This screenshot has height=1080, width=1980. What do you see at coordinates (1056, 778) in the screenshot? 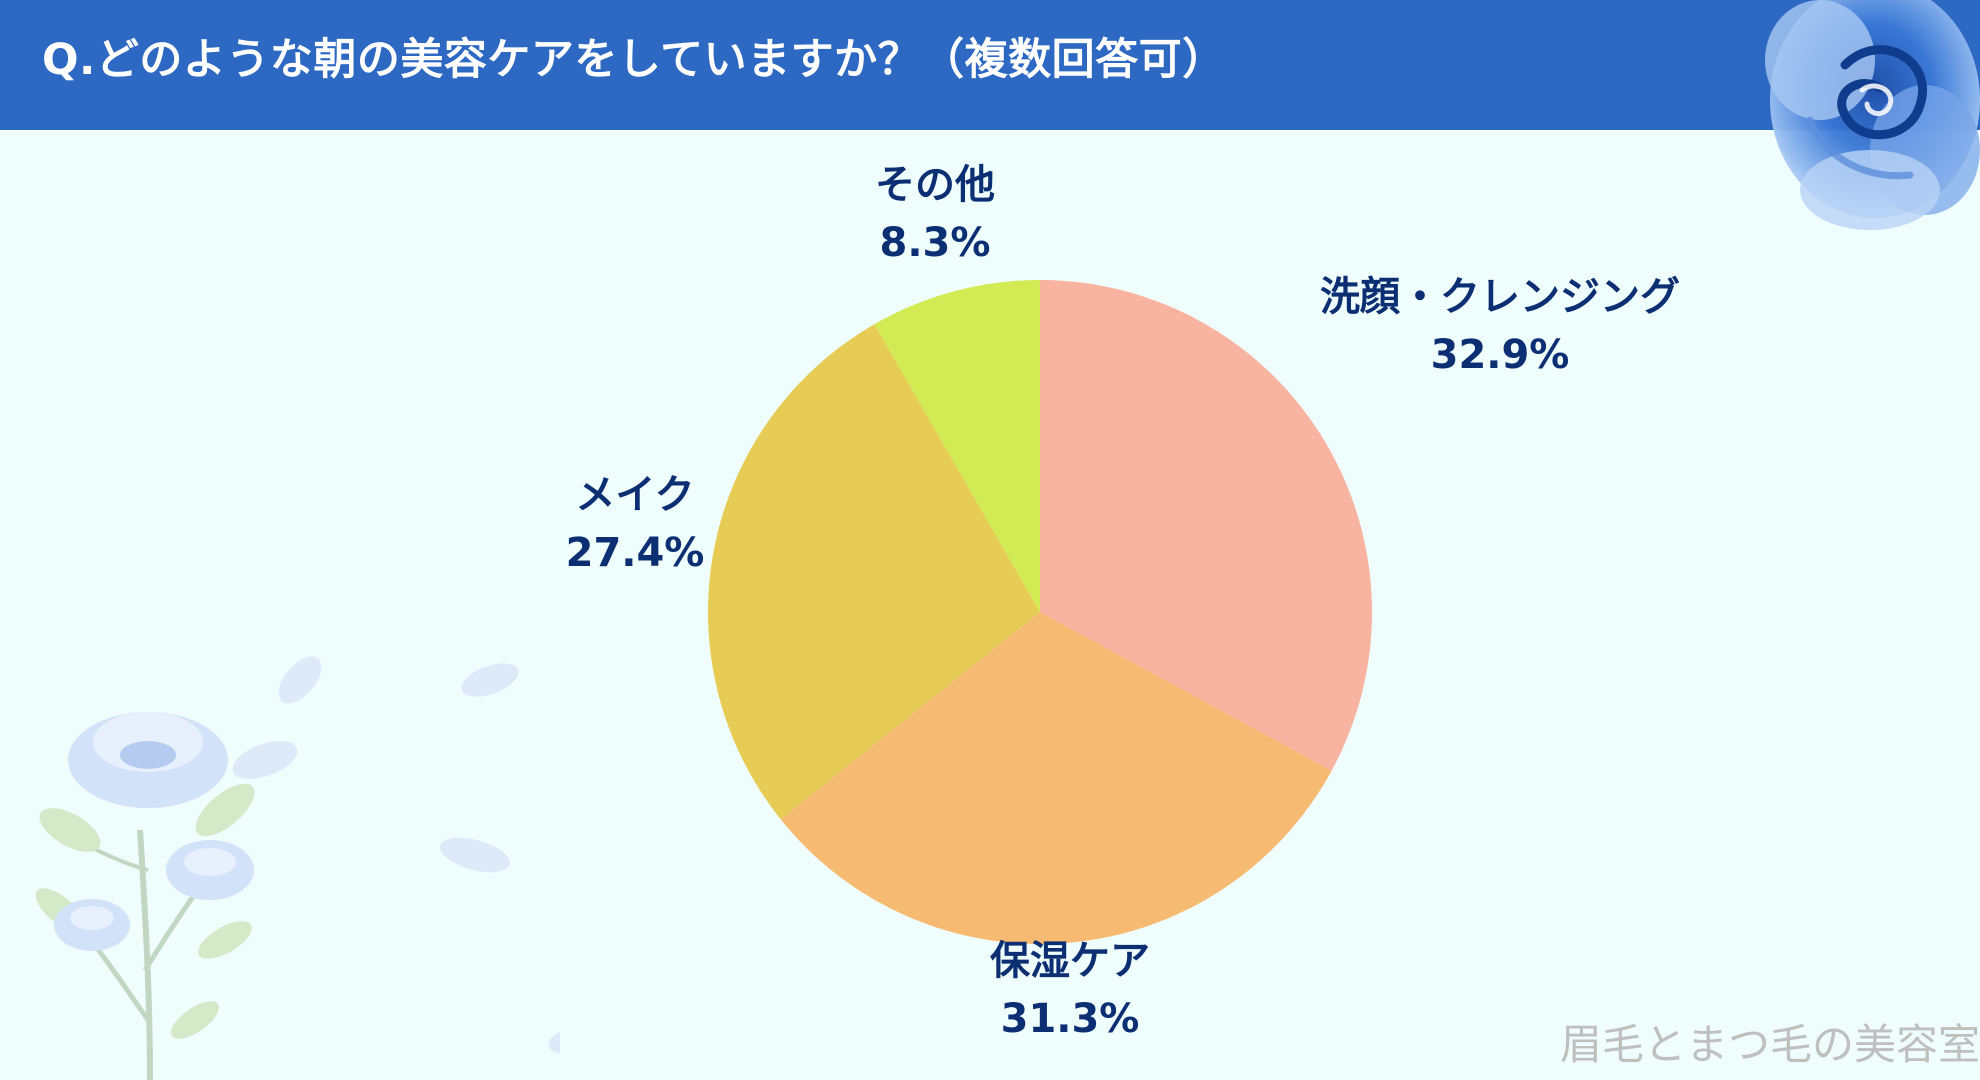
I see `pie-slice-moisturizing` at bounding box center [1056, 778].